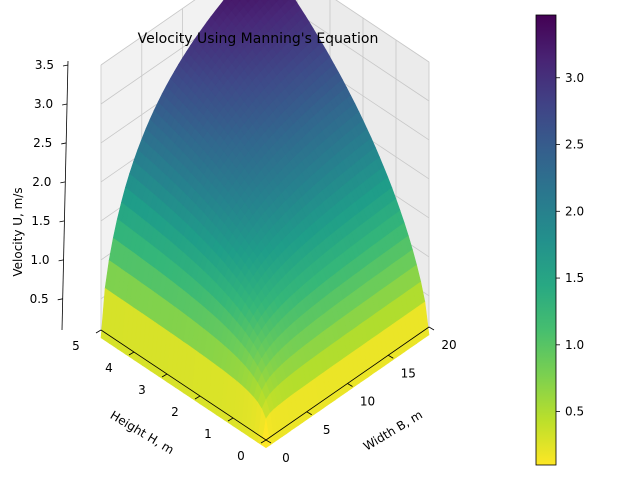  What do you see at coordinates (574, 78) in the screenshot?
I see `colorbar-tick-label: 3.0` at bounding box center [574, 78].